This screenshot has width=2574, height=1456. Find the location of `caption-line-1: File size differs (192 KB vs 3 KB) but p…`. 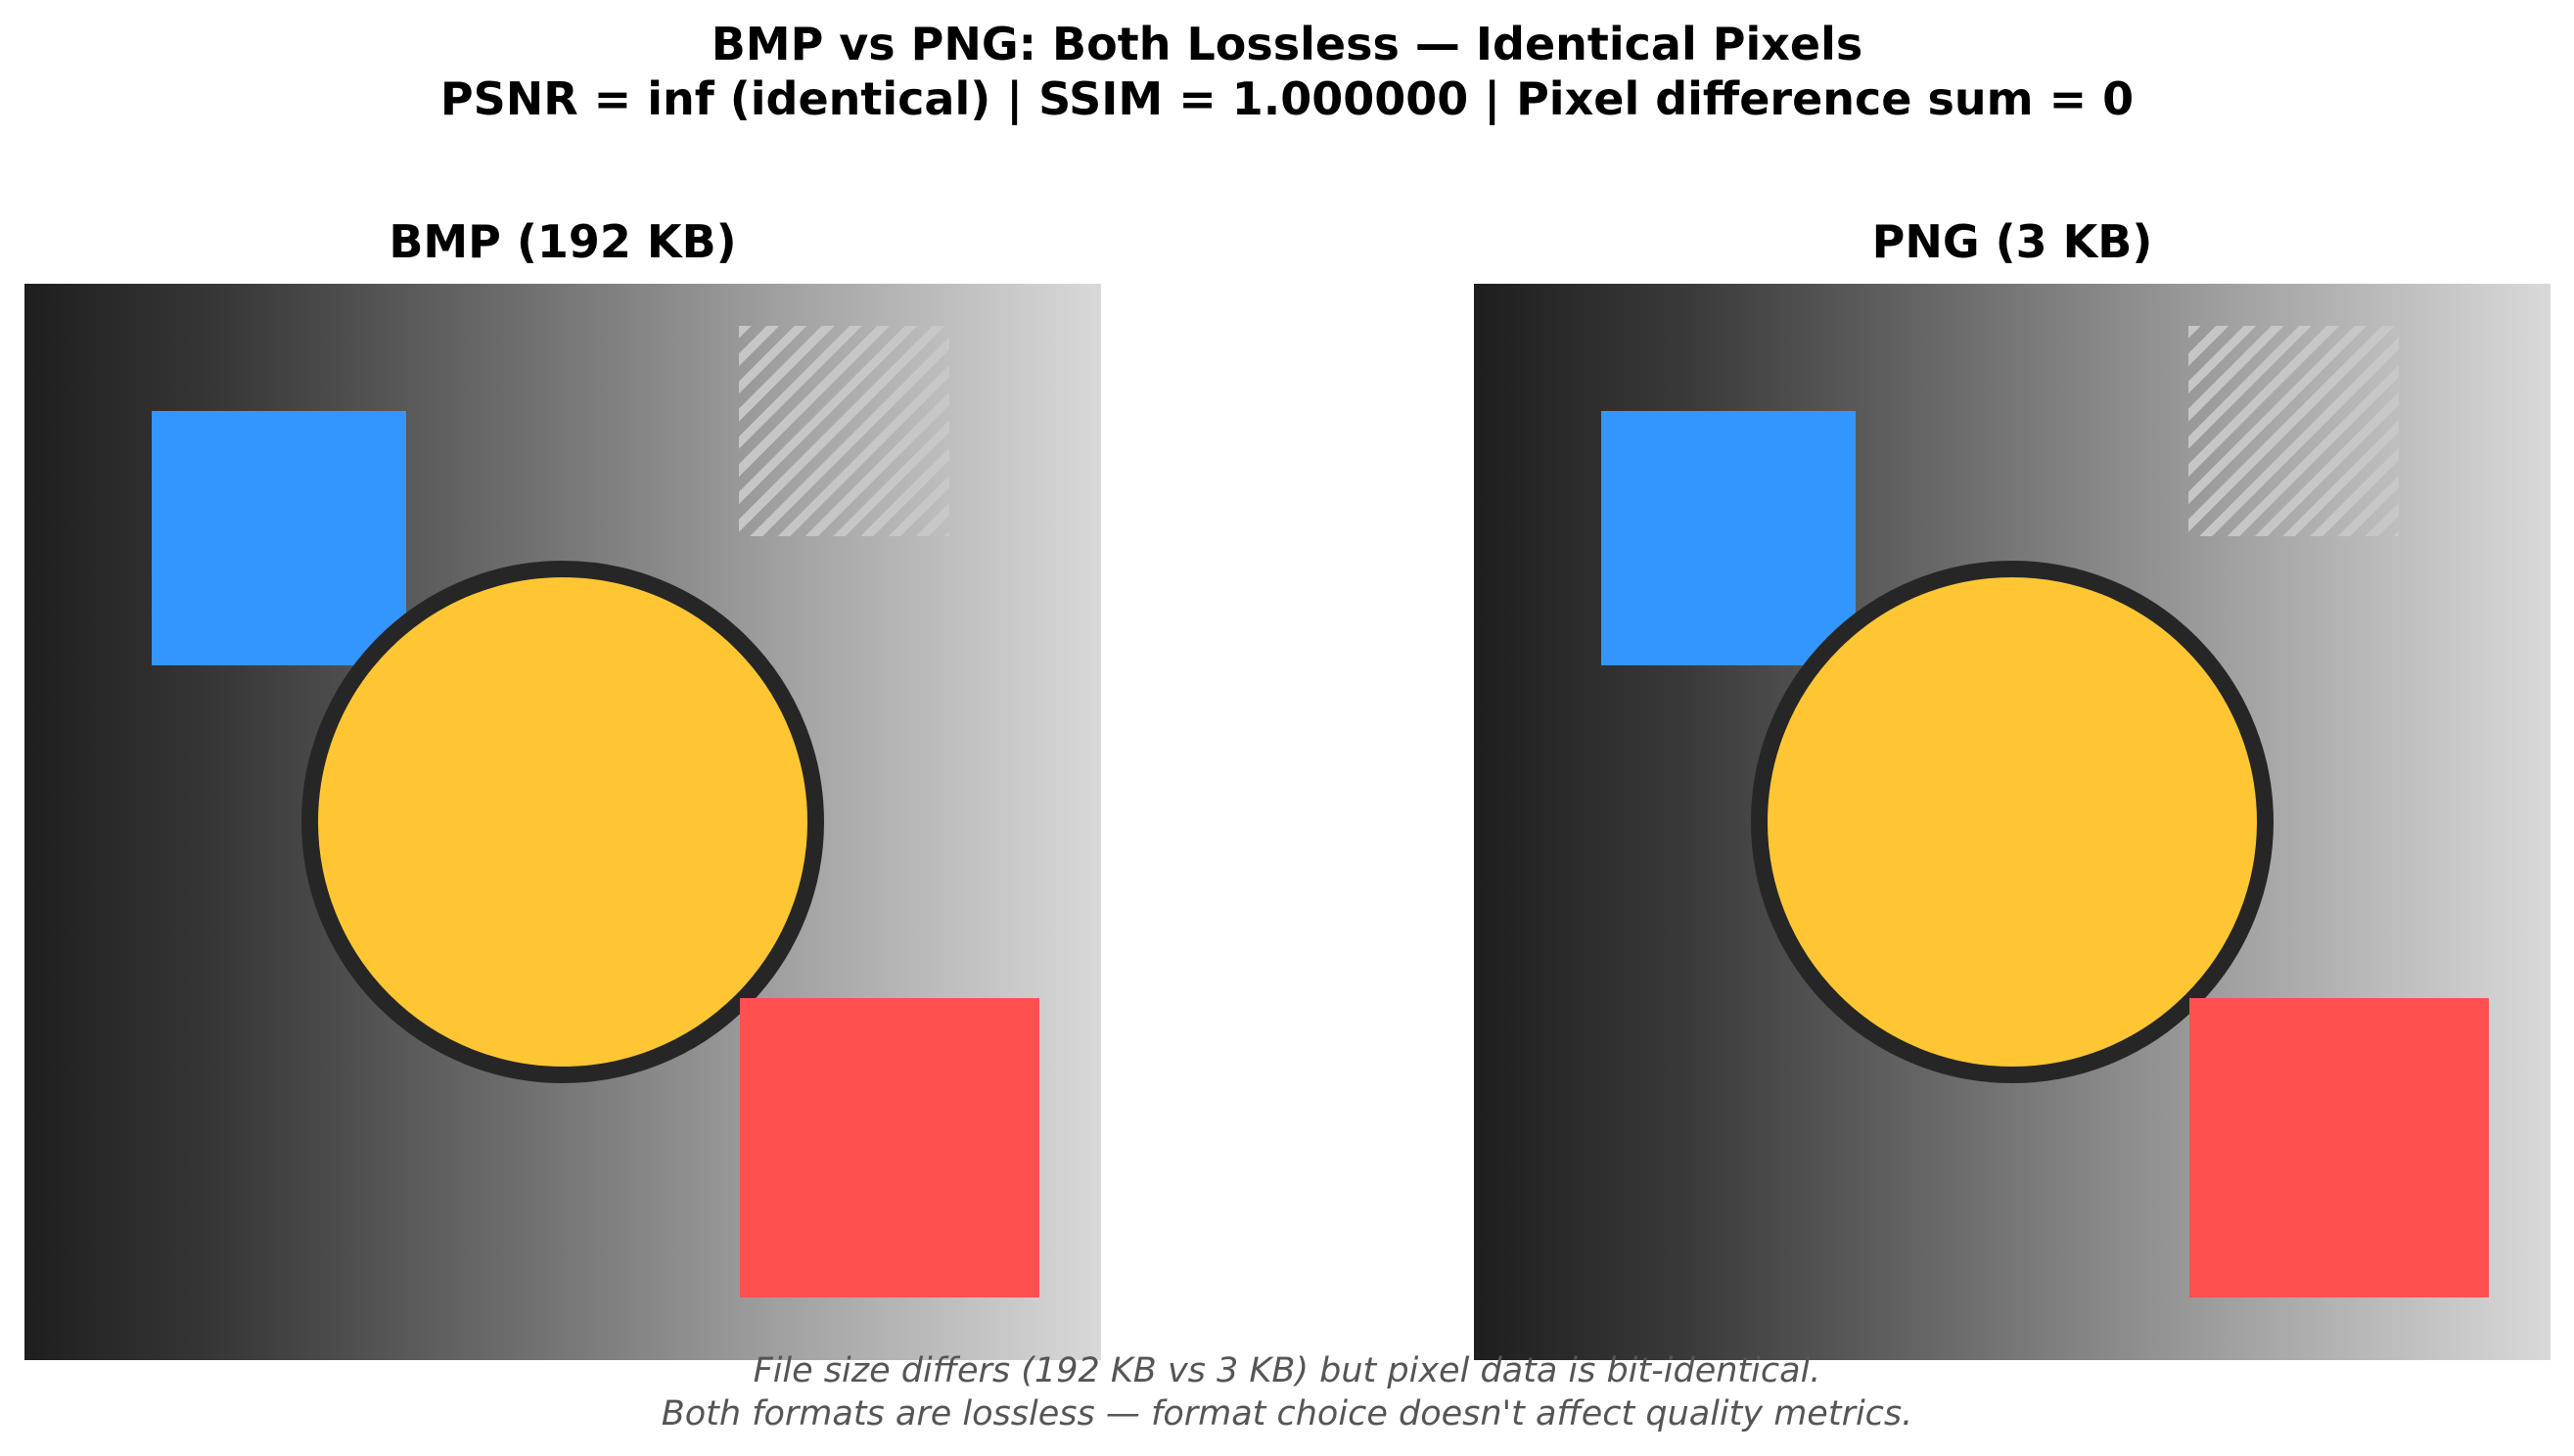

caption-line-1: File size differs (192 KB vs 3 KB) but p… is located at coordinates (1287, 1370).